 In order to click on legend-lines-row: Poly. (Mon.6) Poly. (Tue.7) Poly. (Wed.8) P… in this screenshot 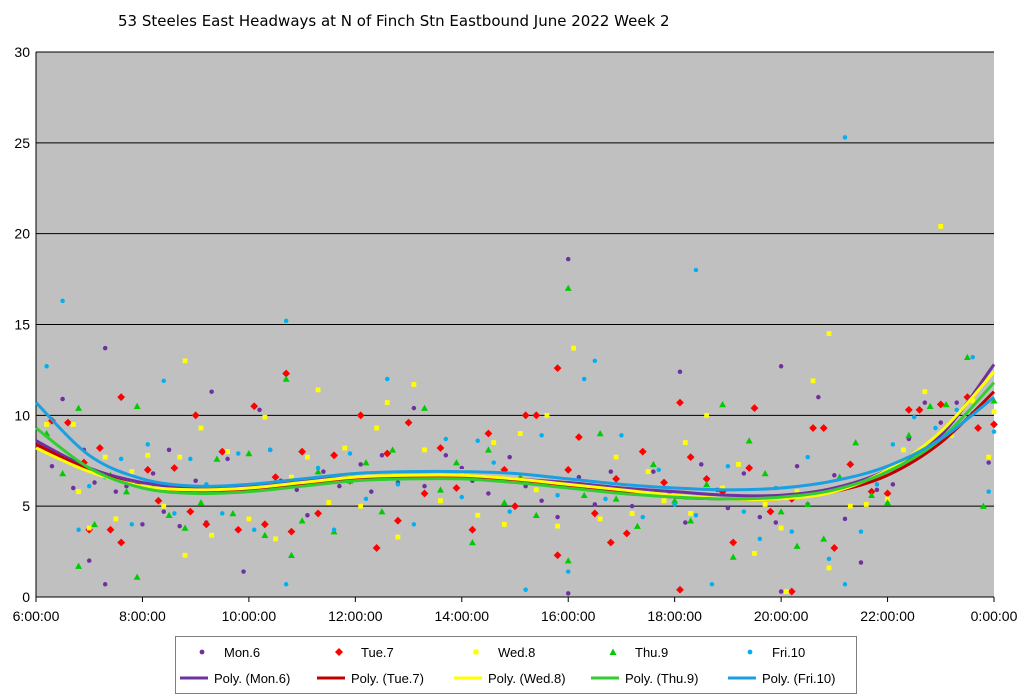, I will do `click(516, 678)`.